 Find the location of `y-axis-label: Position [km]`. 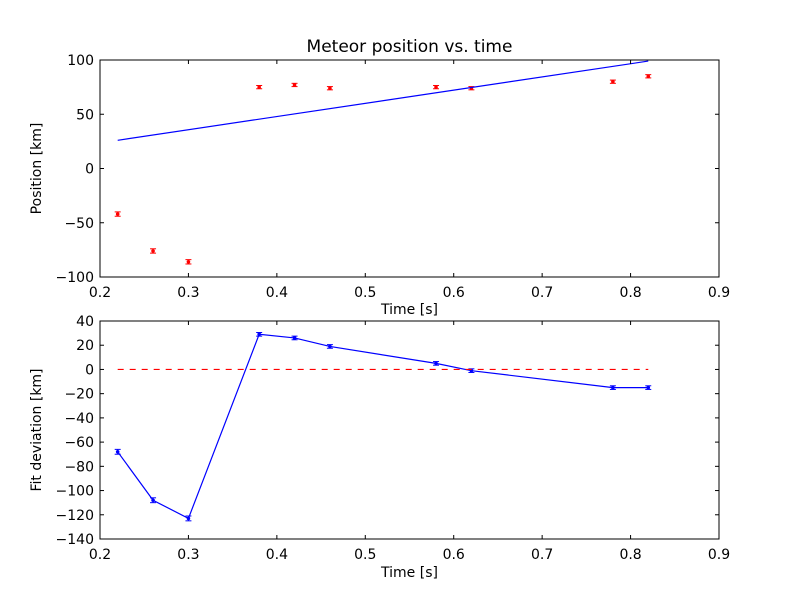

y-axis-label: Position [km] is located at coordinates (37, 169).